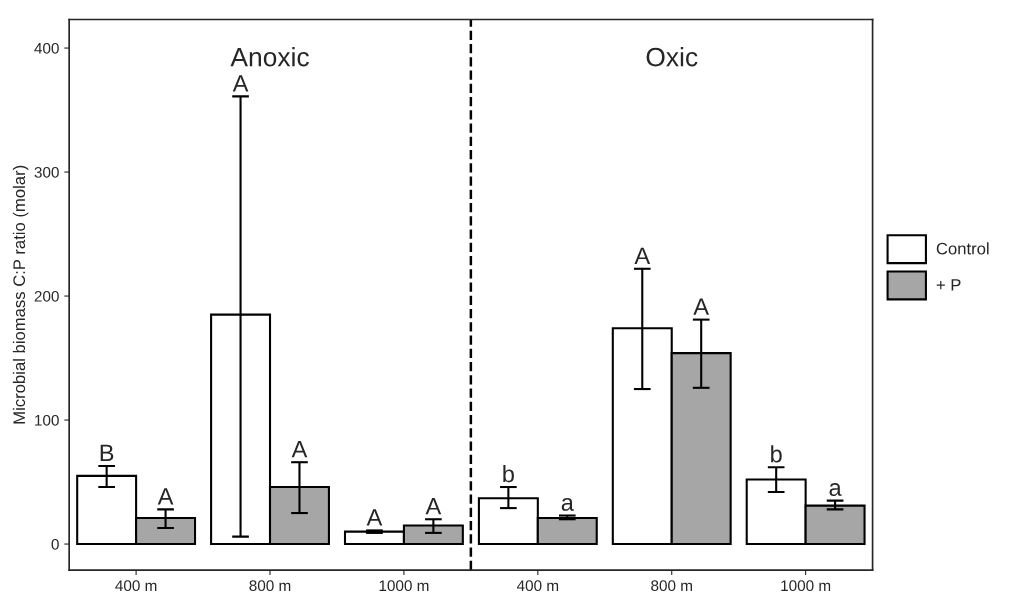  I want to click on y-tick-label: 0, so click(55, 544).